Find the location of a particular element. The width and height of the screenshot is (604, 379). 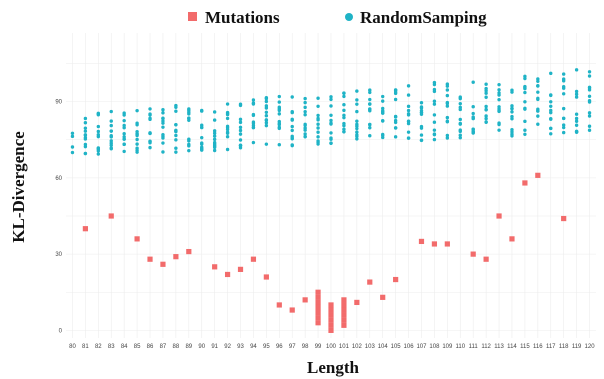

x-tick-label: 100 is located at coordinates (331, 347).